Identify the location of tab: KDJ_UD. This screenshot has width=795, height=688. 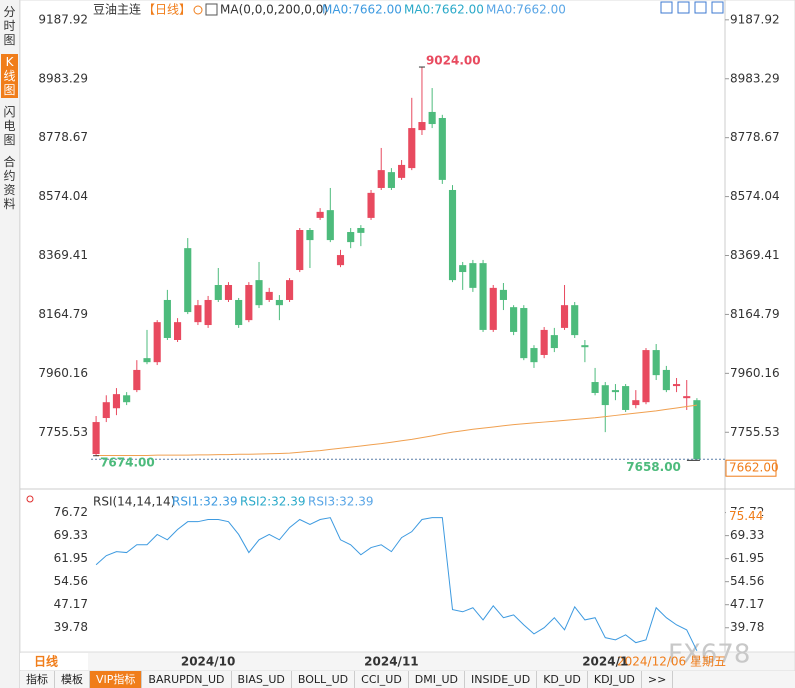
(615, 679).